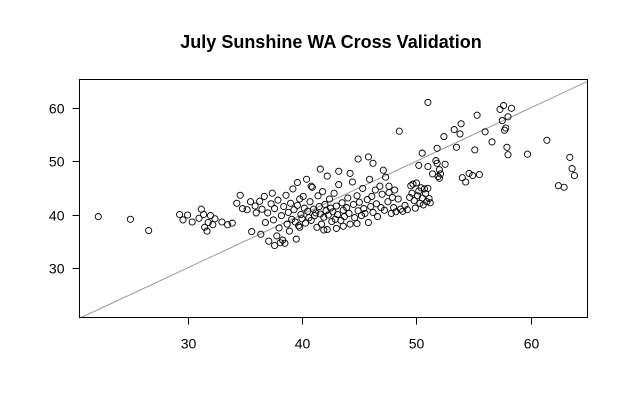  I want to click on chart-title: July Sunshine WA Cross Validation, so click(330, 42).